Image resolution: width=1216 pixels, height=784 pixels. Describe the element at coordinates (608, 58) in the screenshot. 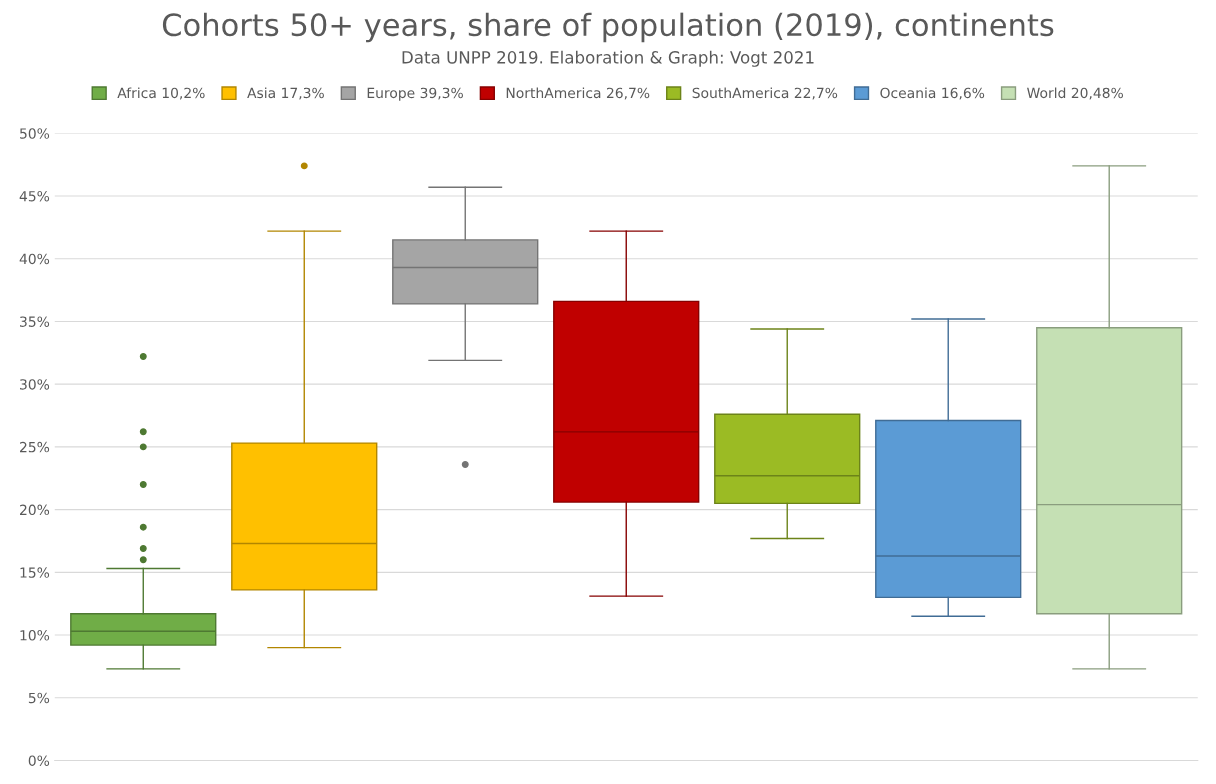

I see `chart-subtitle: Data UNPP 2019. Elaboration & Graph: Vogt 2021` at that location.